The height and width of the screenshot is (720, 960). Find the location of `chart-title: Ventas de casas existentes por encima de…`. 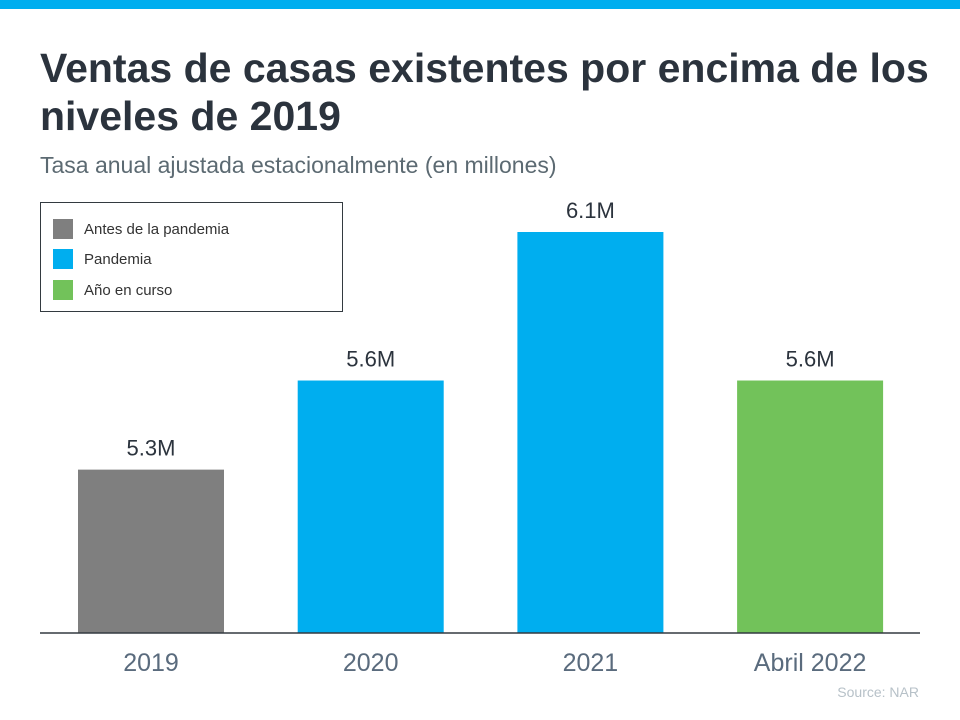

chart-title: Ventas de casas existentes por encima de… is located at coordinates (484, 92).